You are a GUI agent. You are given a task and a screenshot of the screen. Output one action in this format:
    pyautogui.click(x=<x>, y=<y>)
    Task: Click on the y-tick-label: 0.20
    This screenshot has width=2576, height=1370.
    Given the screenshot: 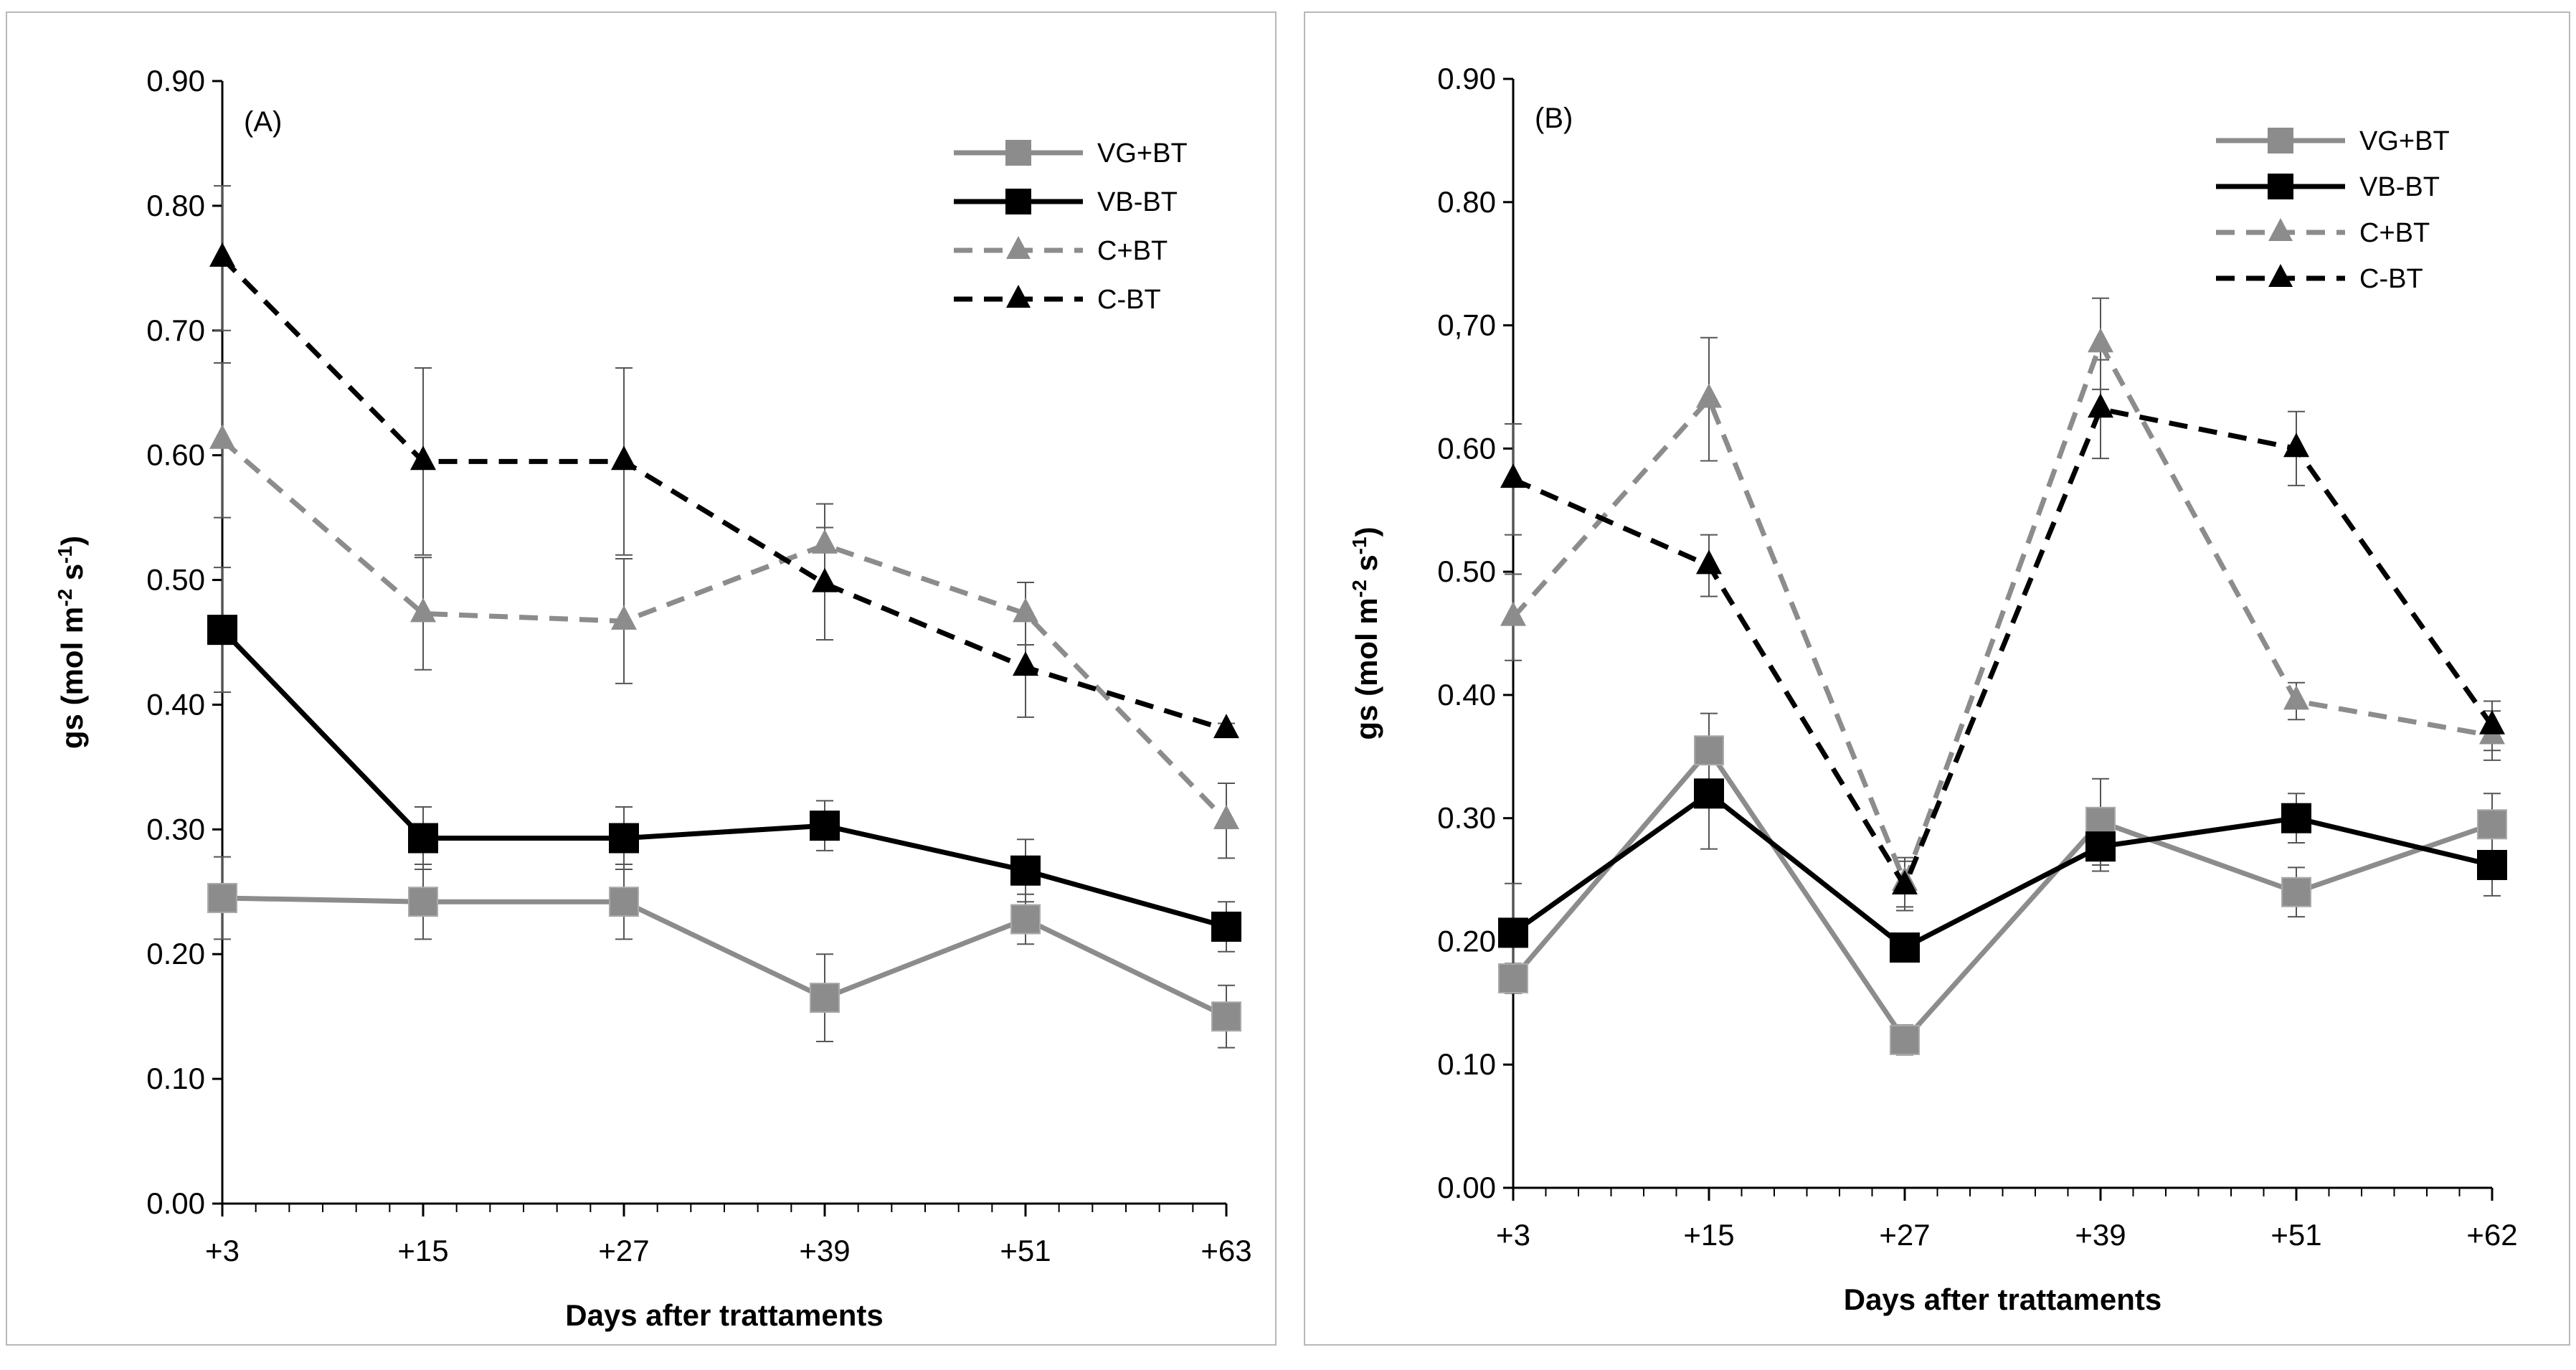 What is the action you would take?
    pyautogui.click(x=175, y=953)
    